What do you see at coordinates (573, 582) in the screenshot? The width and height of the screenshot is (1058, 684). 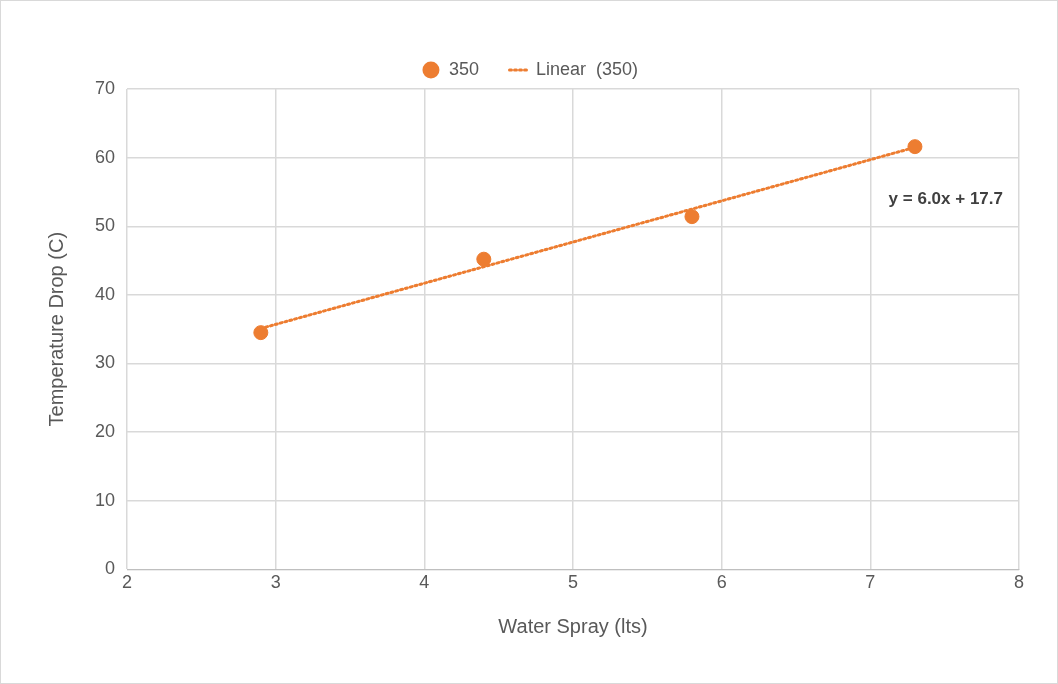 I see `x-tick-label: 5` at bounding box center [573, 582].